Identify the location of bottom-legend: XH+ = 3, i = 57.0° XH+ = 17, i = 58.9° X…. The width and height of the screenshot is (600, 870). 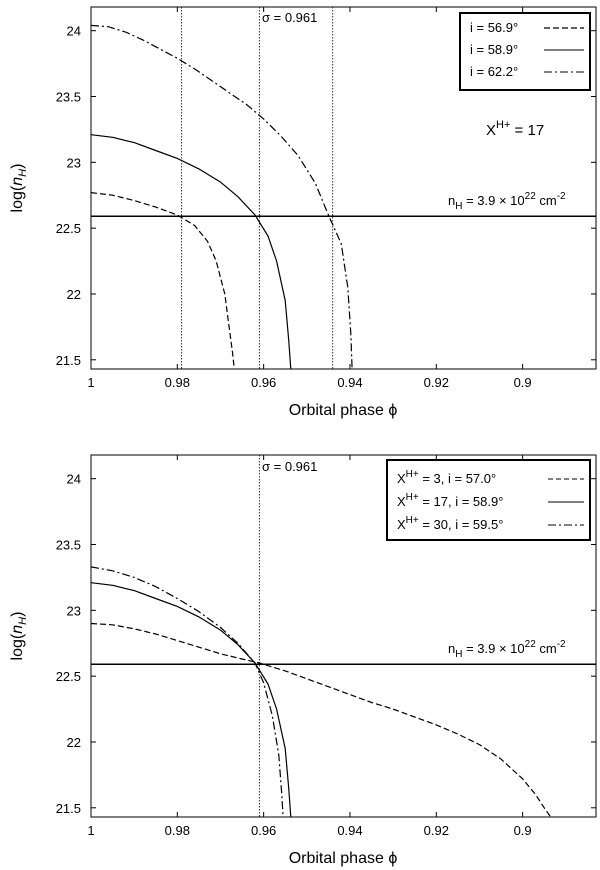
(488, 500).